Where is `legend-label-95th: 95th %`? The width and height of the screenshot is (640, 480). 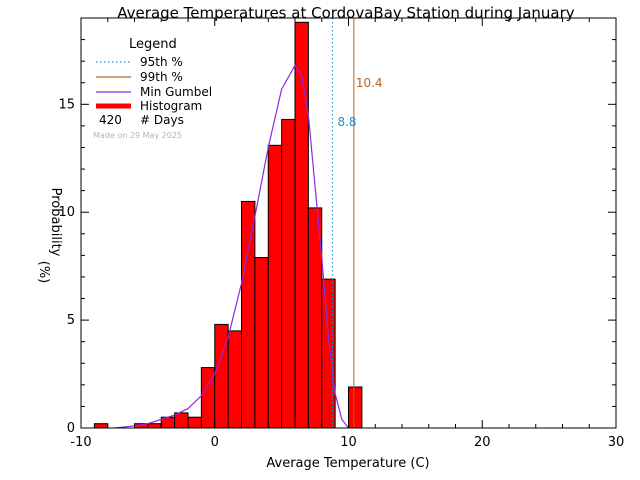
legend-label-95th: 95th % is located at coordinates (161, 62).